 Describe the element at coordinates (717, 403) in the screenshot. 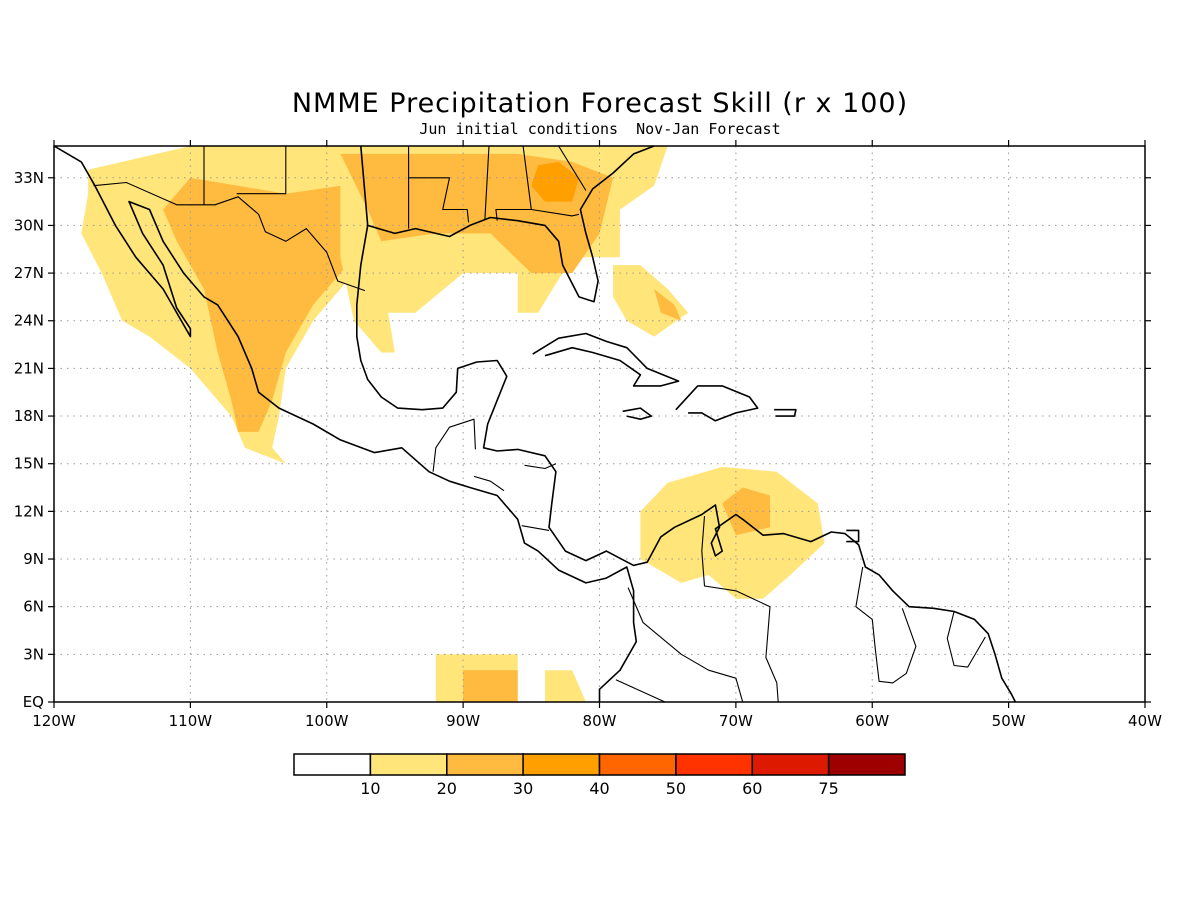

I see `coastline-hispaniola` at that location.